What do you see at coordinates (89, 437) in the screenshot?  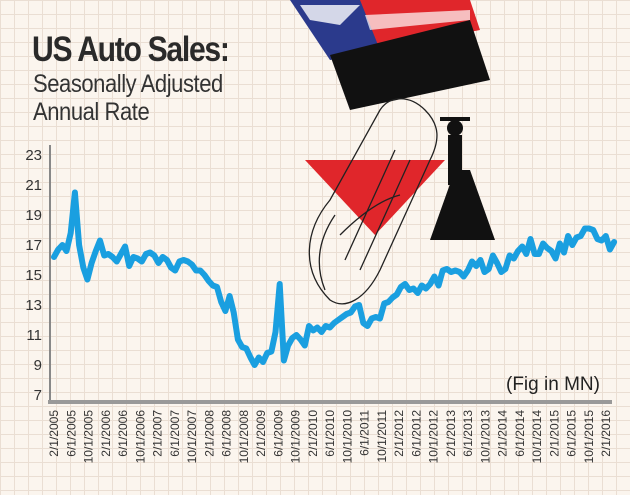 I see `x-tick-label: 10/1/2005` at bounding box center [89, 437].